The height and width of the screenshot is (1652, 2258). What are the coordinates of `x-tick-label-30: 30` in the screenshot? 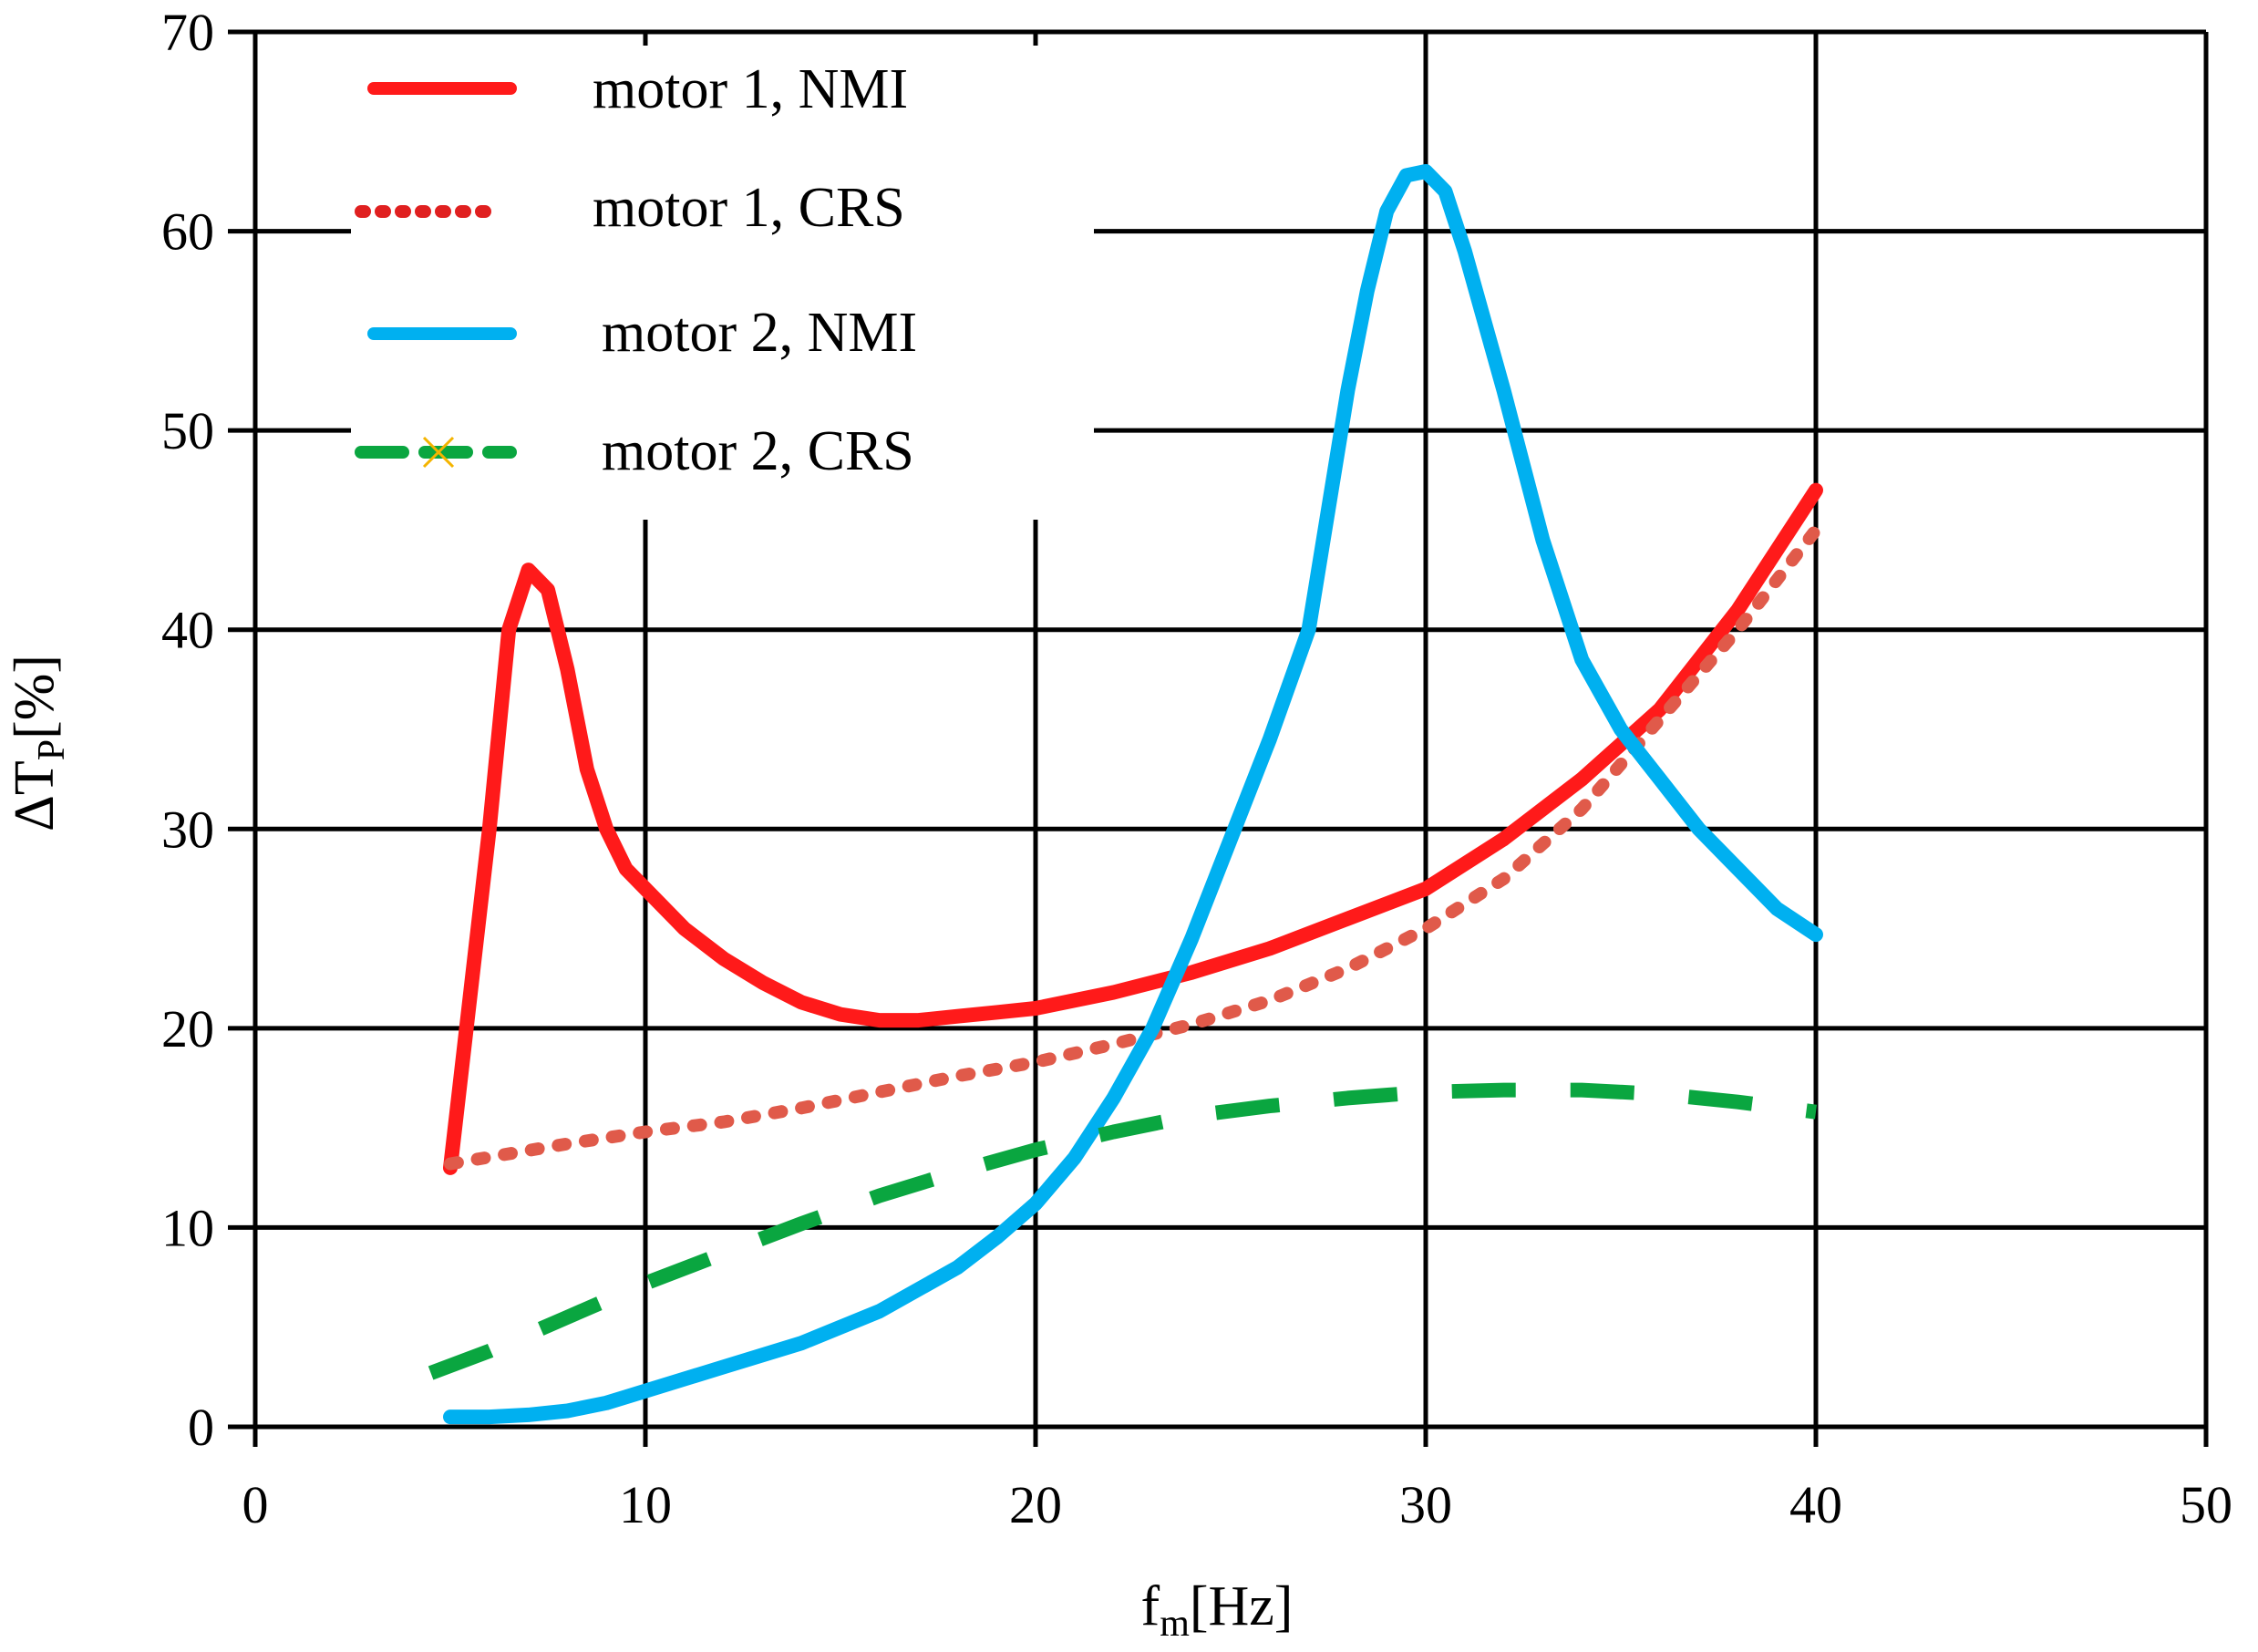 It's located at (1425, 1504).